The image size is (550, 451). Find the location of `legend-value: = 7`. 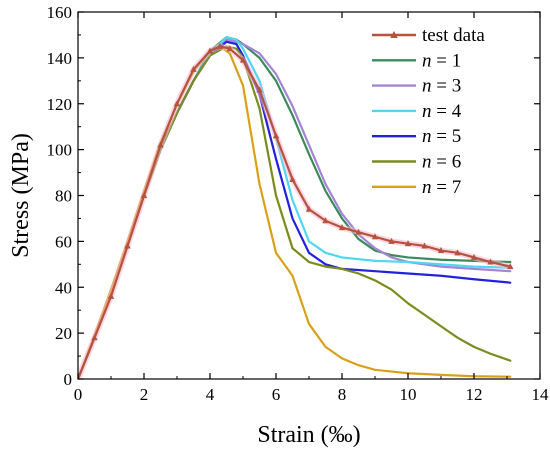

legend-value: = 7 is located at coordinates (447, 187).